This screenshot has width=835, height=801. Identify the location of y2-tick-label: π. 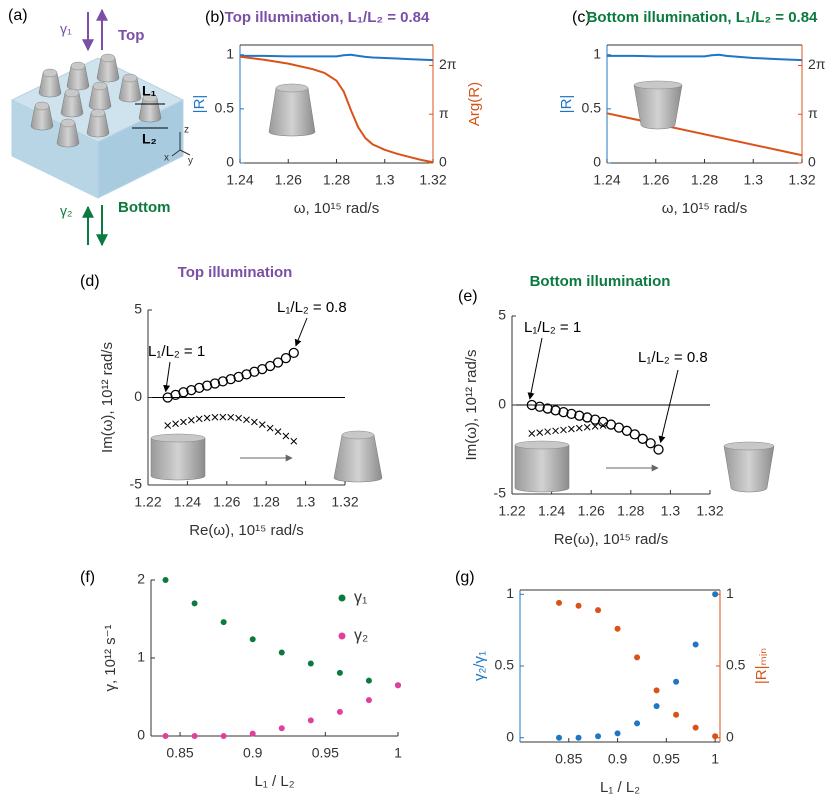
(813, 113).